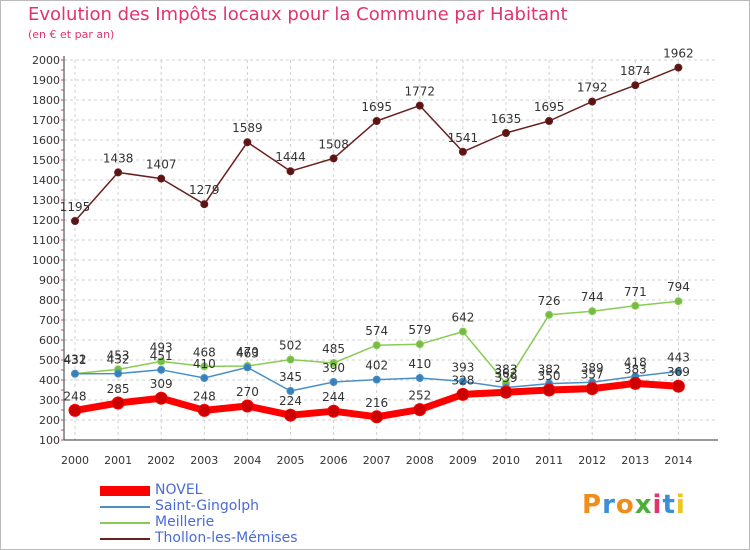 This screenshot has width=750, height=550. What do you see at coordinates (46, 80) in the screenshot?
I see `y-tick-label: 1900` at bounding box center [46, 80].